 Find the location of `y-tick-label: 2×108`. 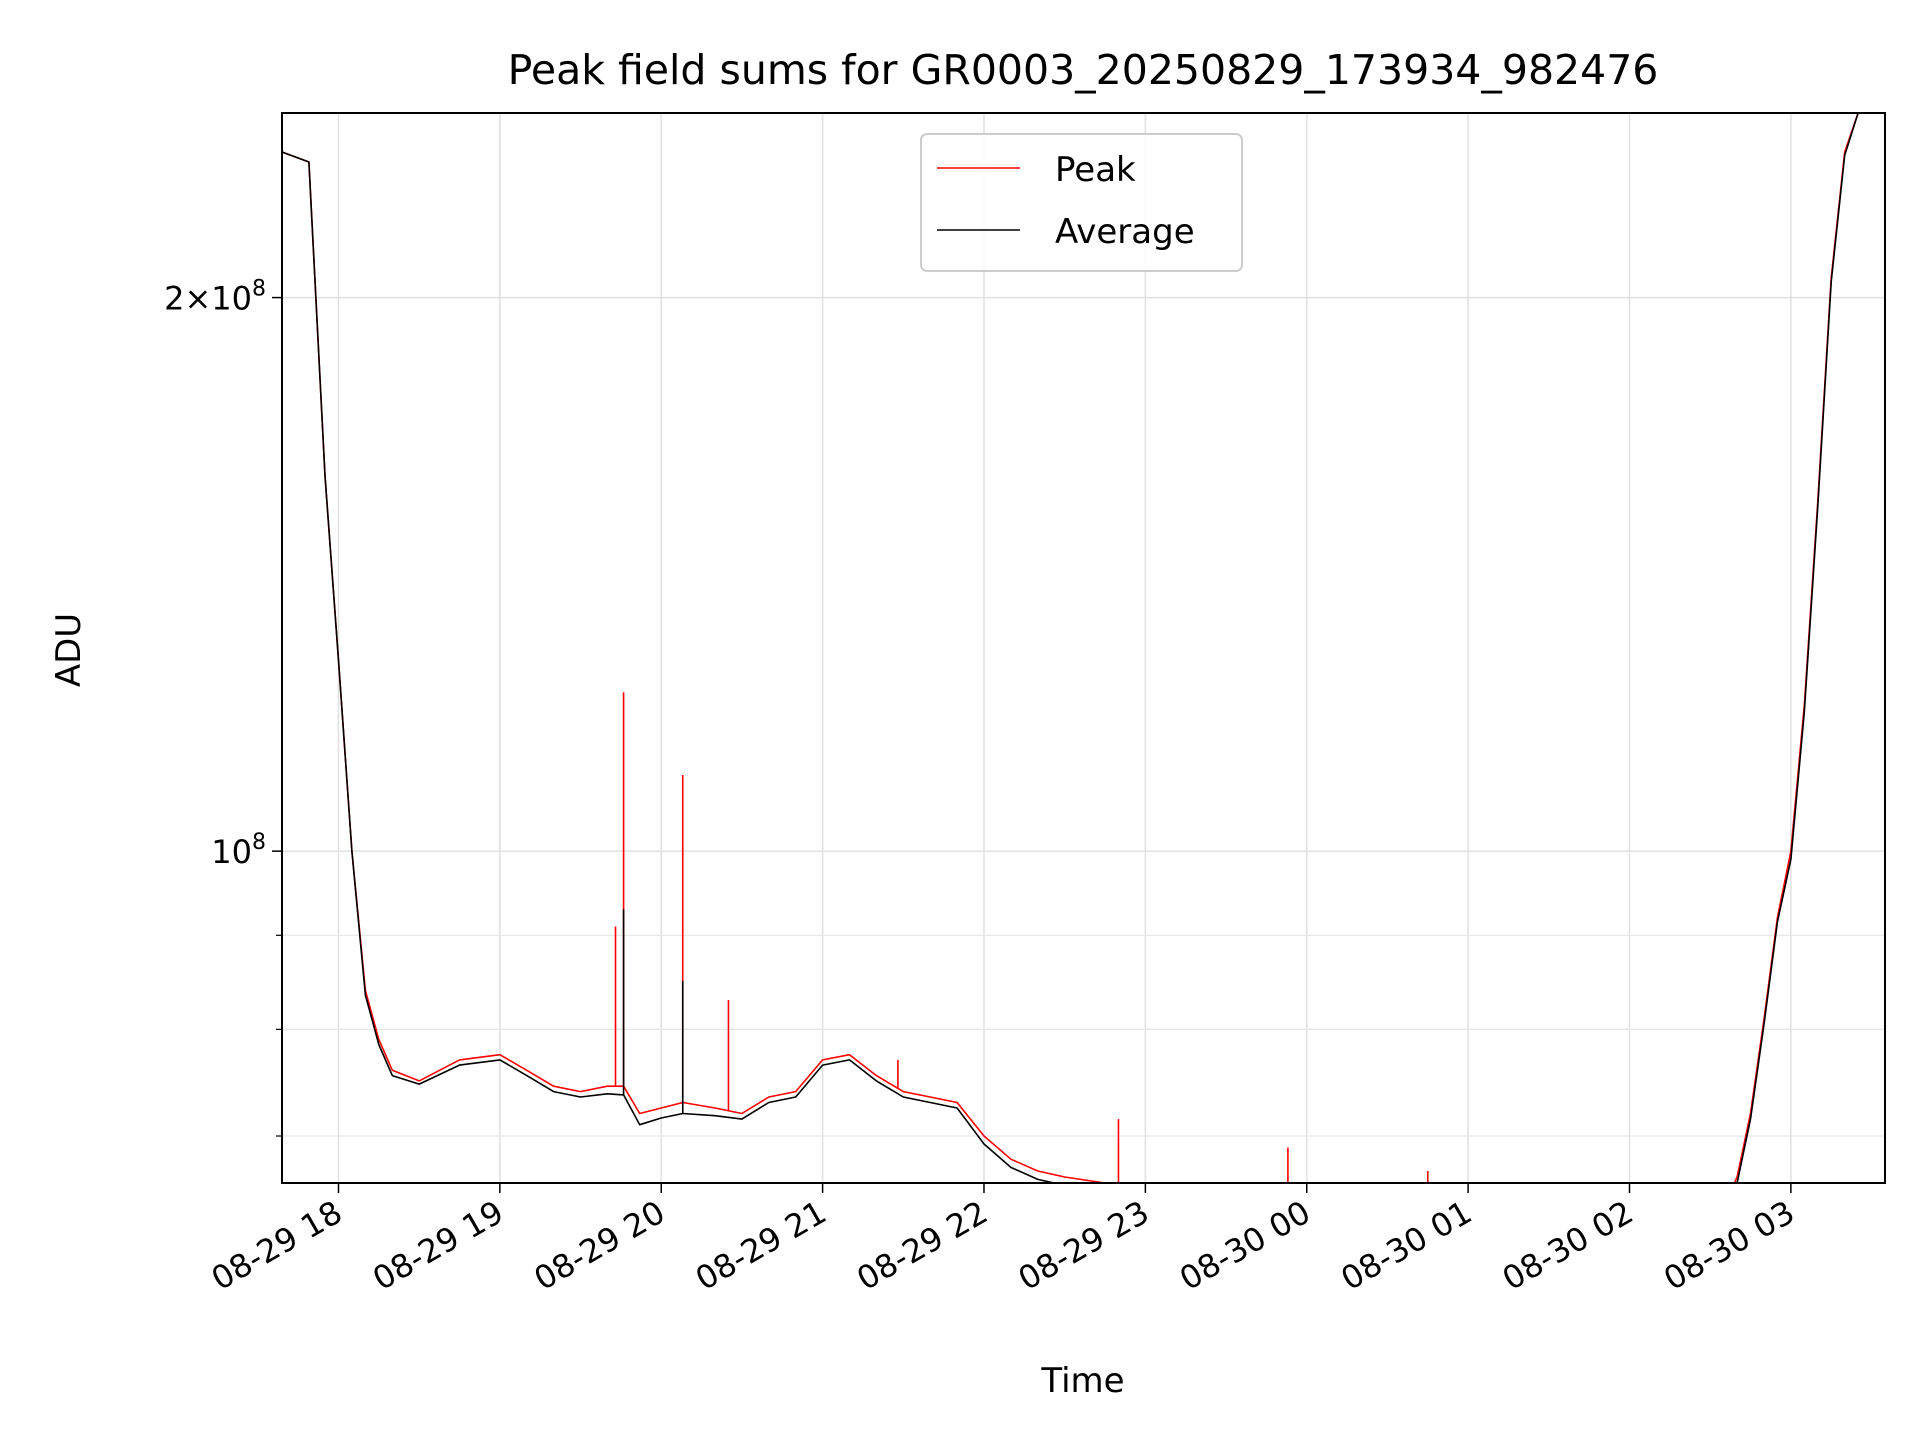

y-tick-label: 2×108 is located at coordinates (215, 297).